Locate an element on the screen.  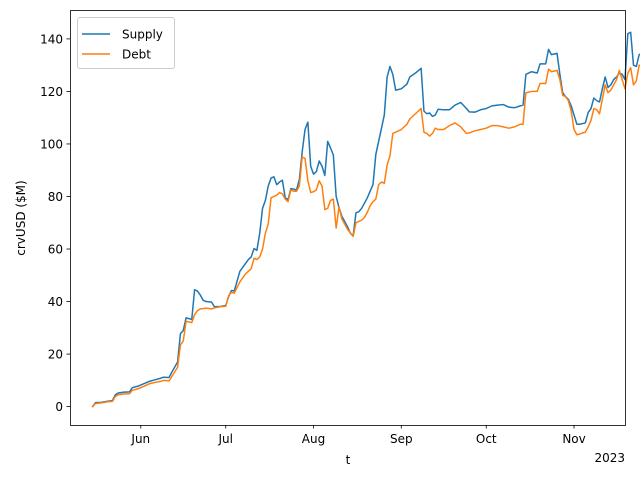
x-tick-label: Sep is located at coordinates (401, 439).